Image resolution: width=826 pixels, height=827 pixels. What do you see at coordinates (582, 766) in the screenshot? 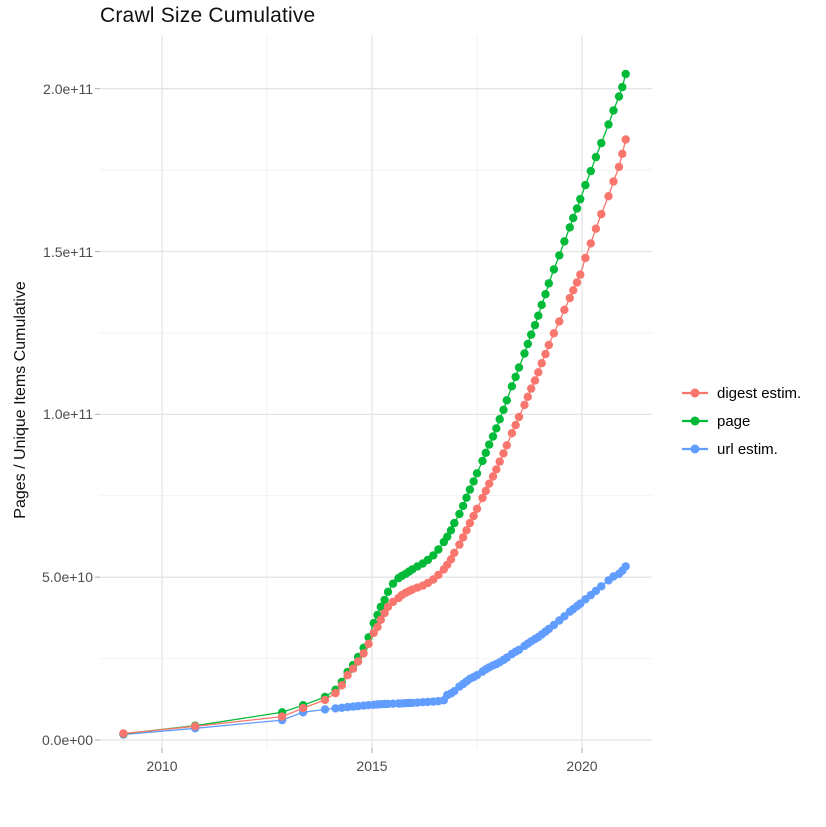
I see `x-tick-label: 2020` at bounding box center [582, 766].